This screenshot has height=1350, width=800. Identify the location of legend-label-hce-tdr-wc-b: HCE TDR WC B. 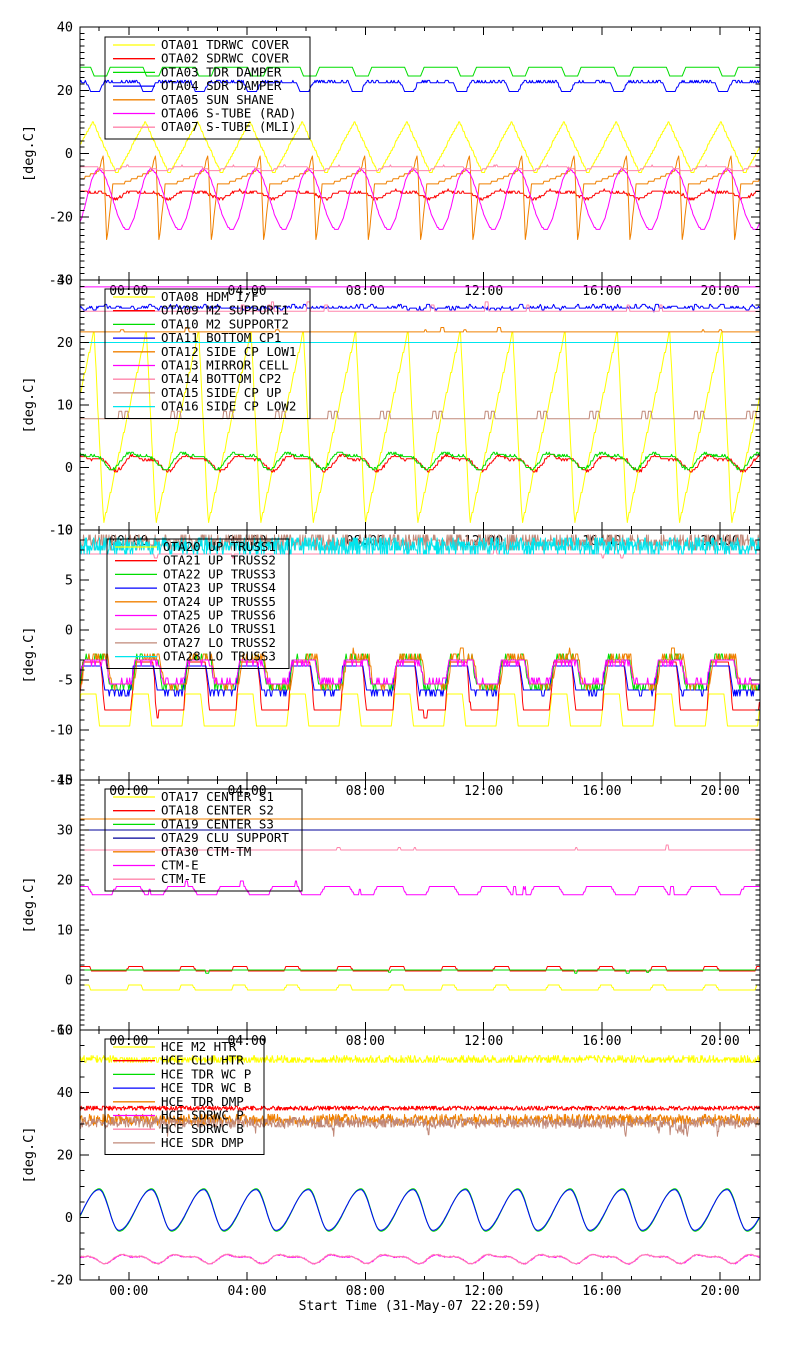
(206, 1087).